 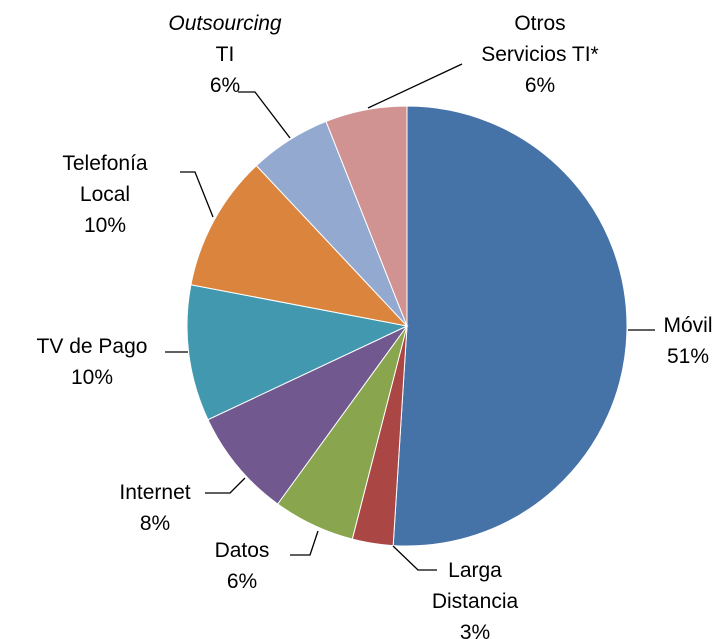 What do you see at coordinates (225, 39) in the screenshot?
I see `slice-label: Outsourcing TI` at bounding box center [225, 39].